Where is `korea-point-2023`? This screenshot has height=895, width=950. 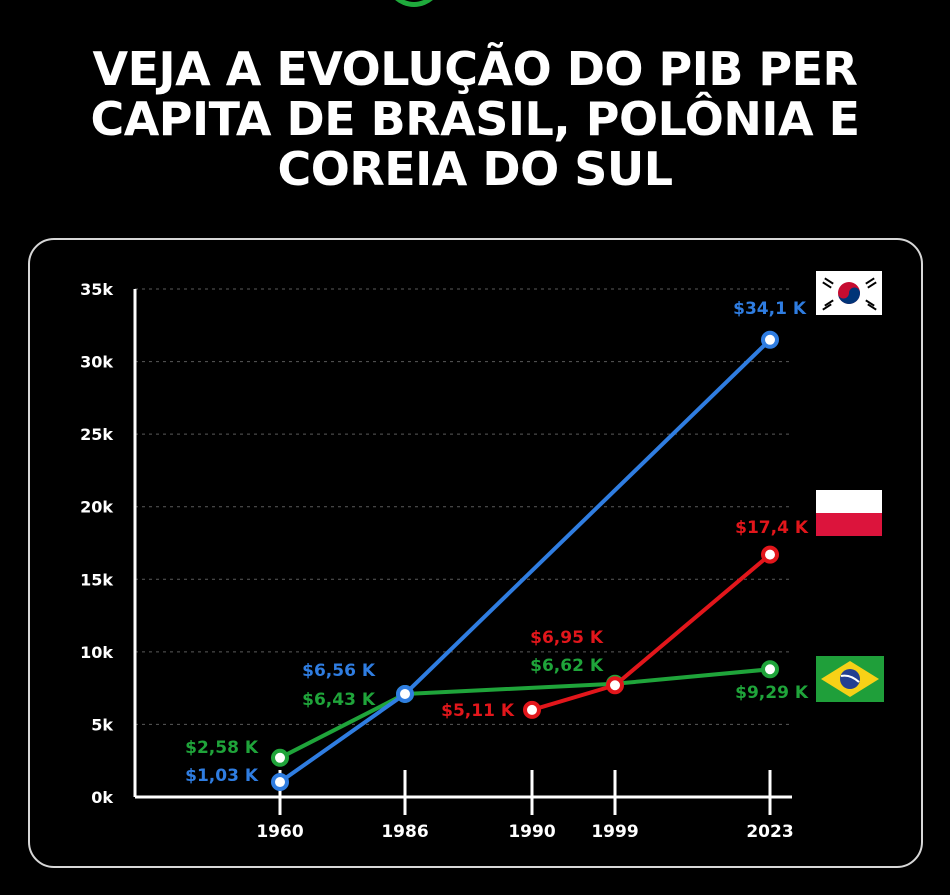
korea-point-2023 is located at coordinates (770, 339).